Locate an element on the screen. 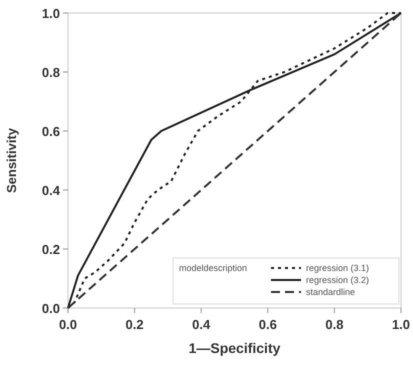 The width and height of the screenshot is (413, 367). y-tick-label: 0.0 is located at coordinates (51, 308).